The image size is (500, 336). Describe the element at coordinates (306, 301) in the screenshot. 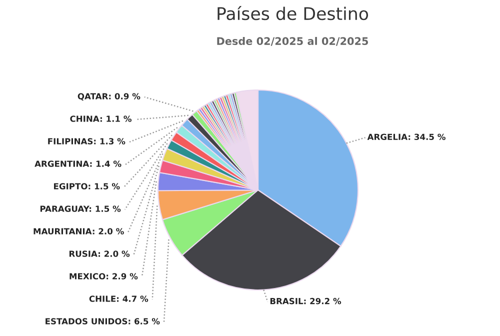

I see `slice-label: BRASIL: 29.2 %` at that location.